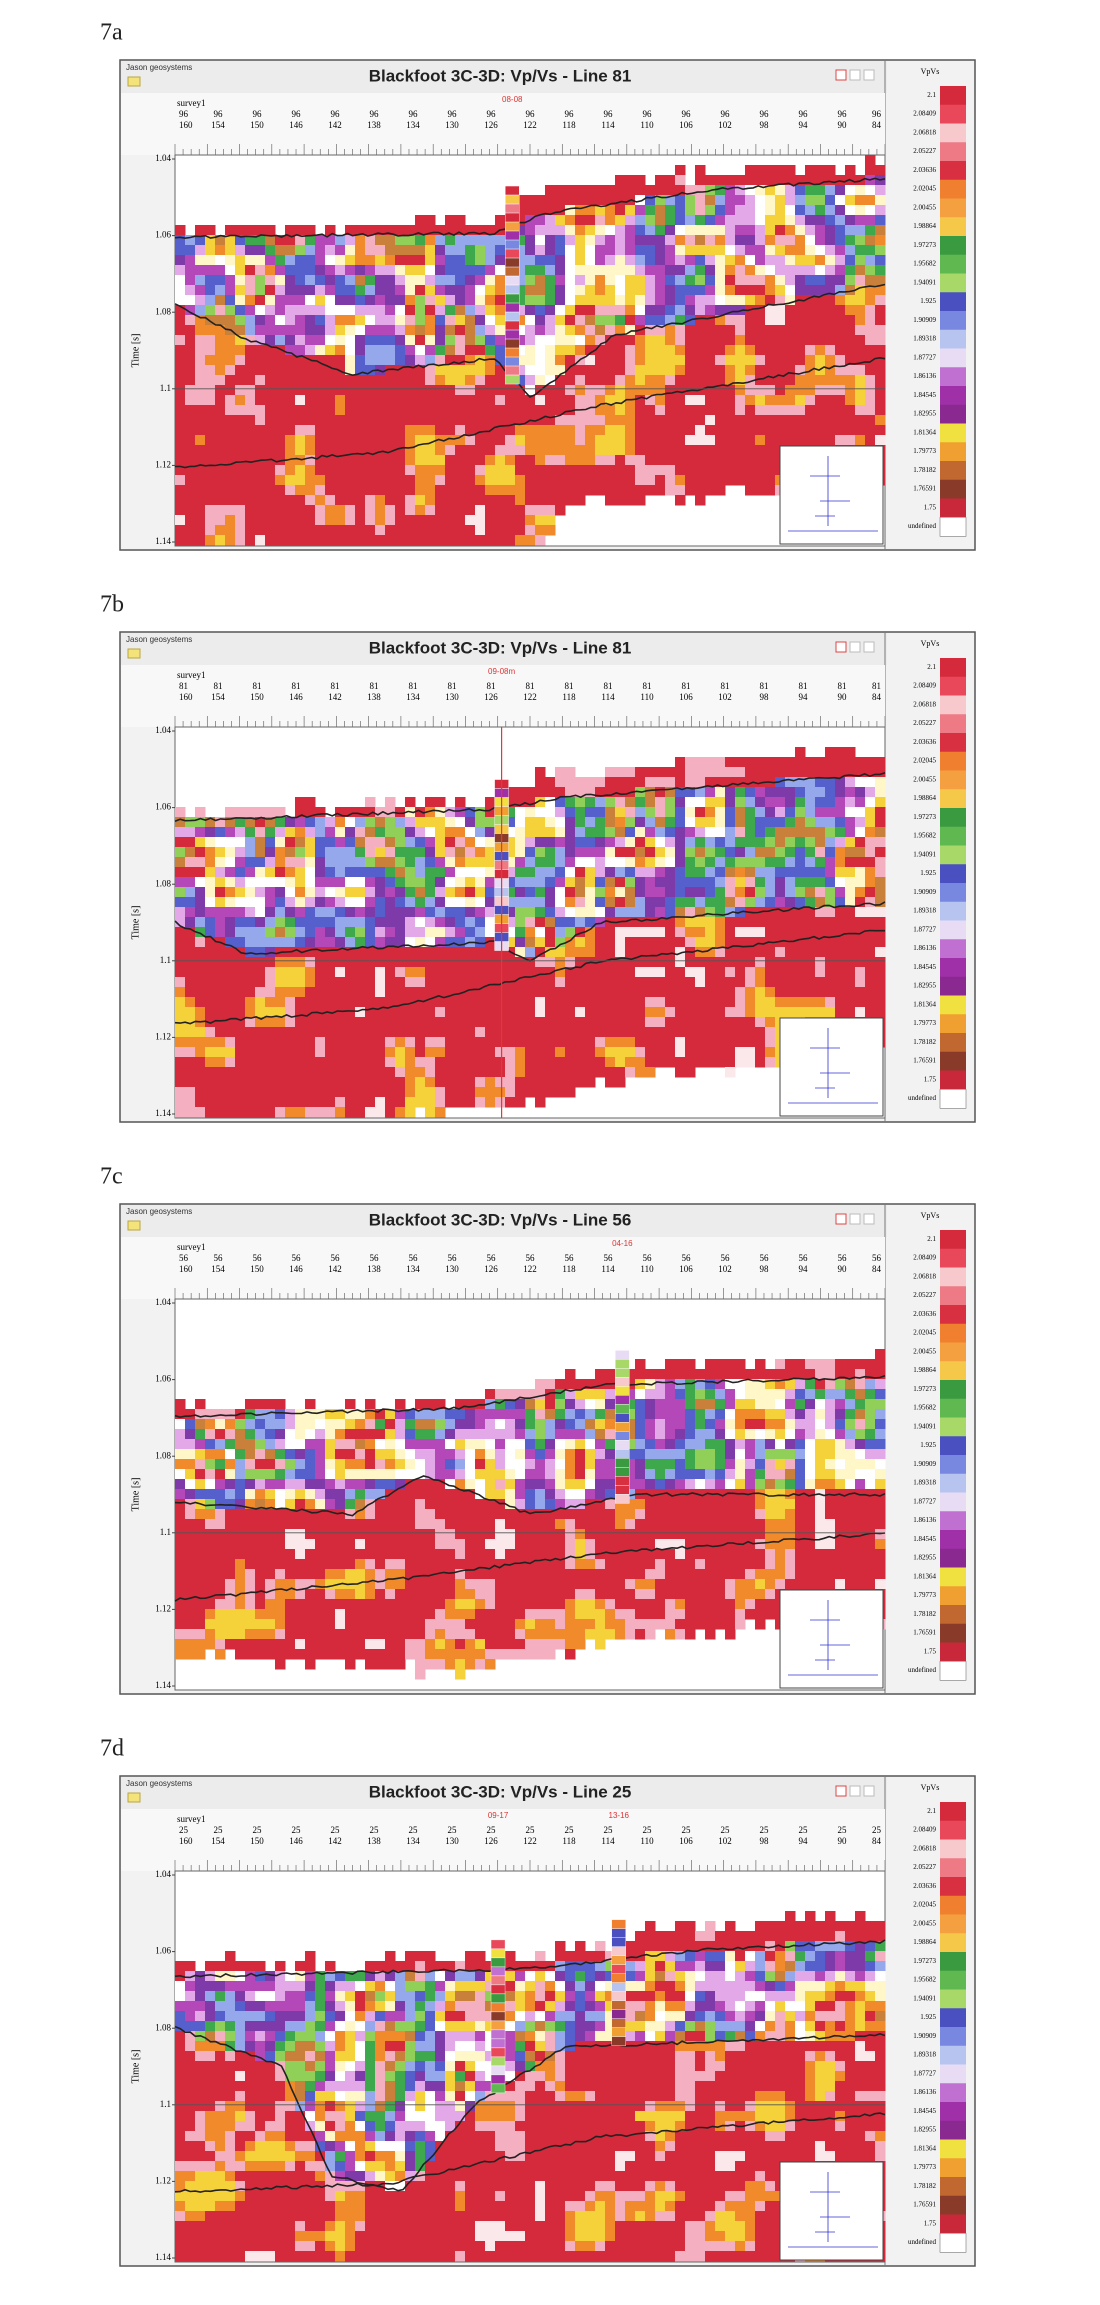 Image resolution: width=1100 pixels, height=2305 pixels. Describe the element at coordinates (163, 883) in the screenshot. I see `time-tick-label: 1.08` at that location.